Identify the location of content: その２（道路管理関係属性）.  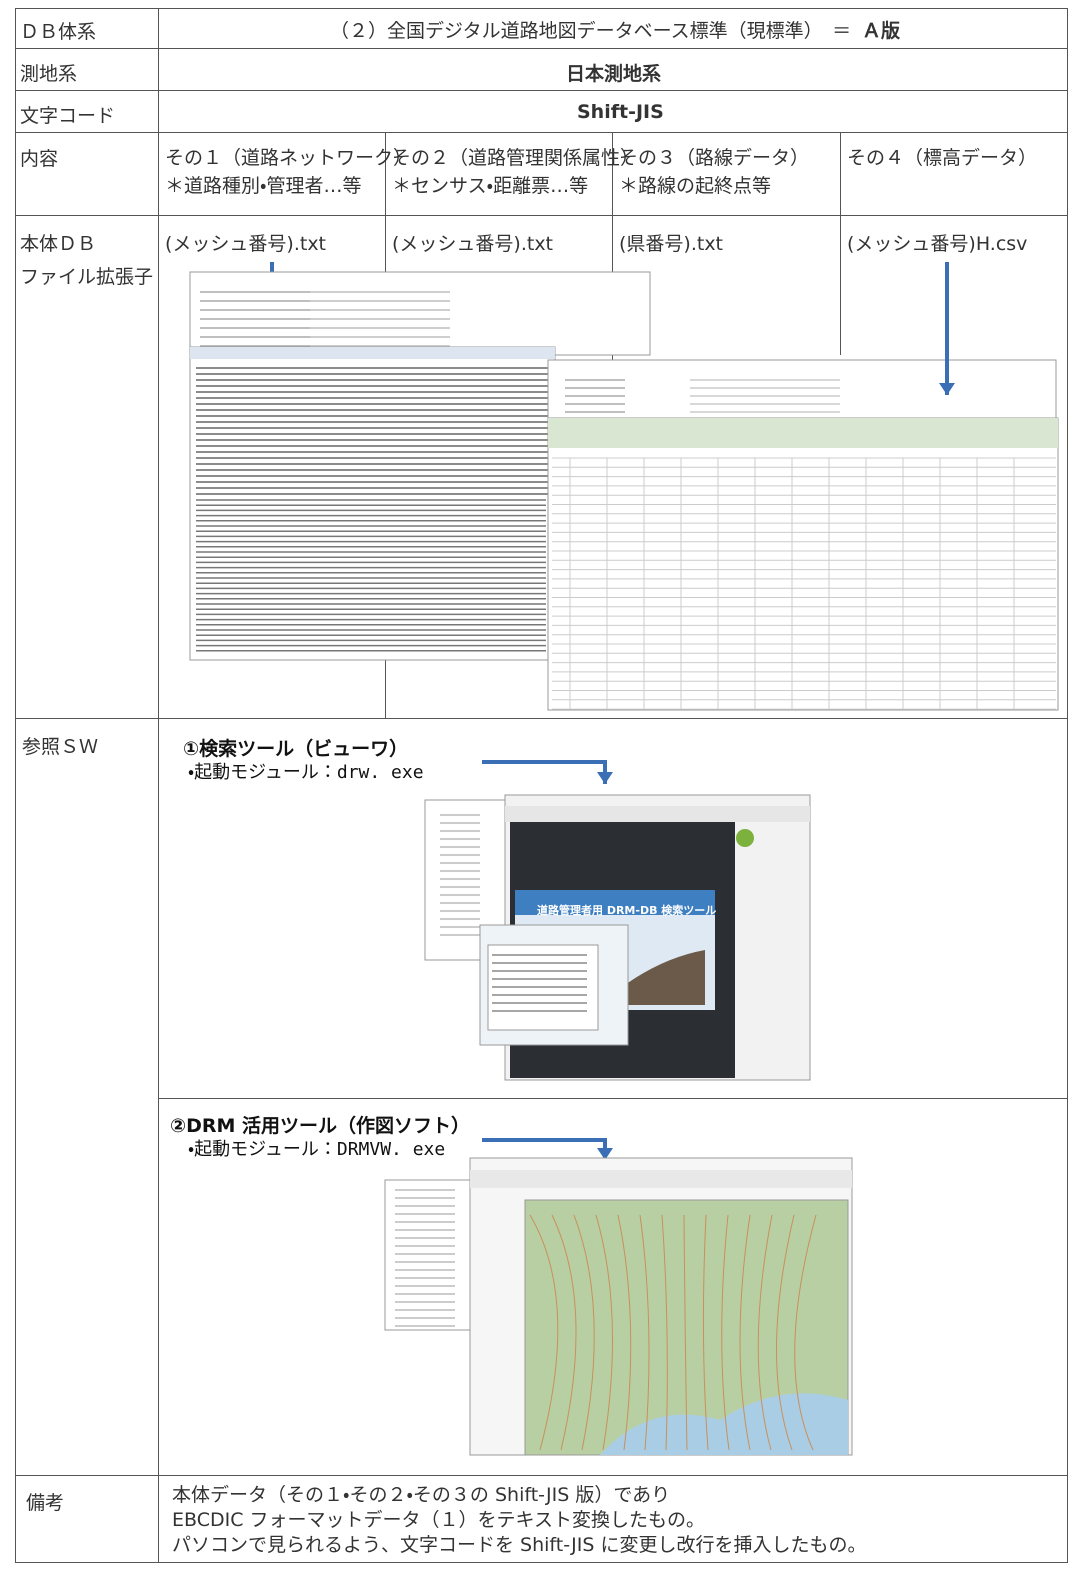
(516, 158).